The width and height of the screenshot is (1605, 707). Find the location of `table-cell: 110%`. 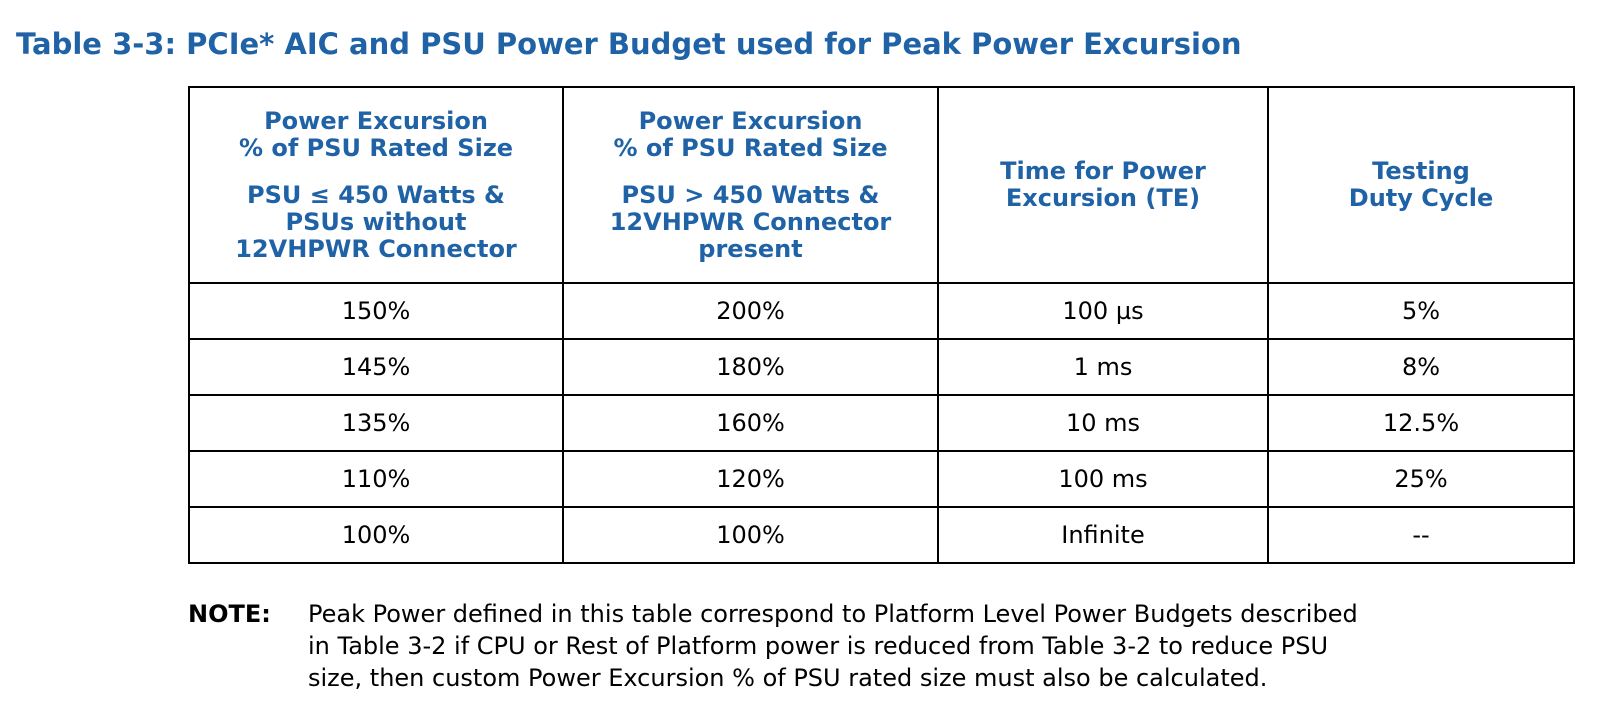

table-cell: 110% is located at coordinates (376, 479).